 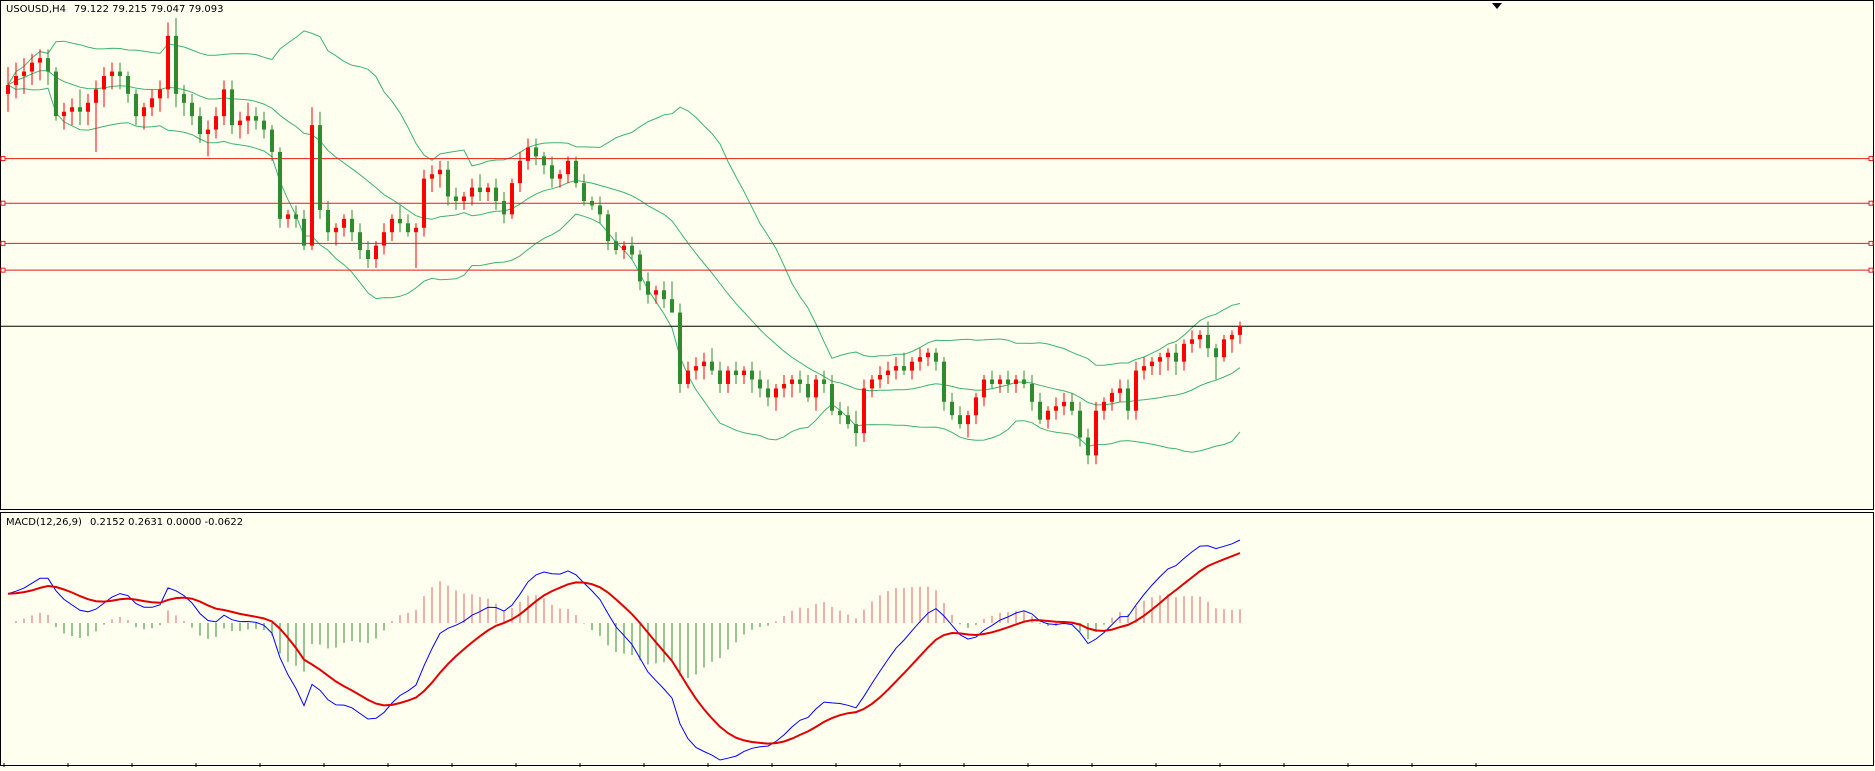 I want to click on shift-marker-icon, so click(x=1497, y=6).